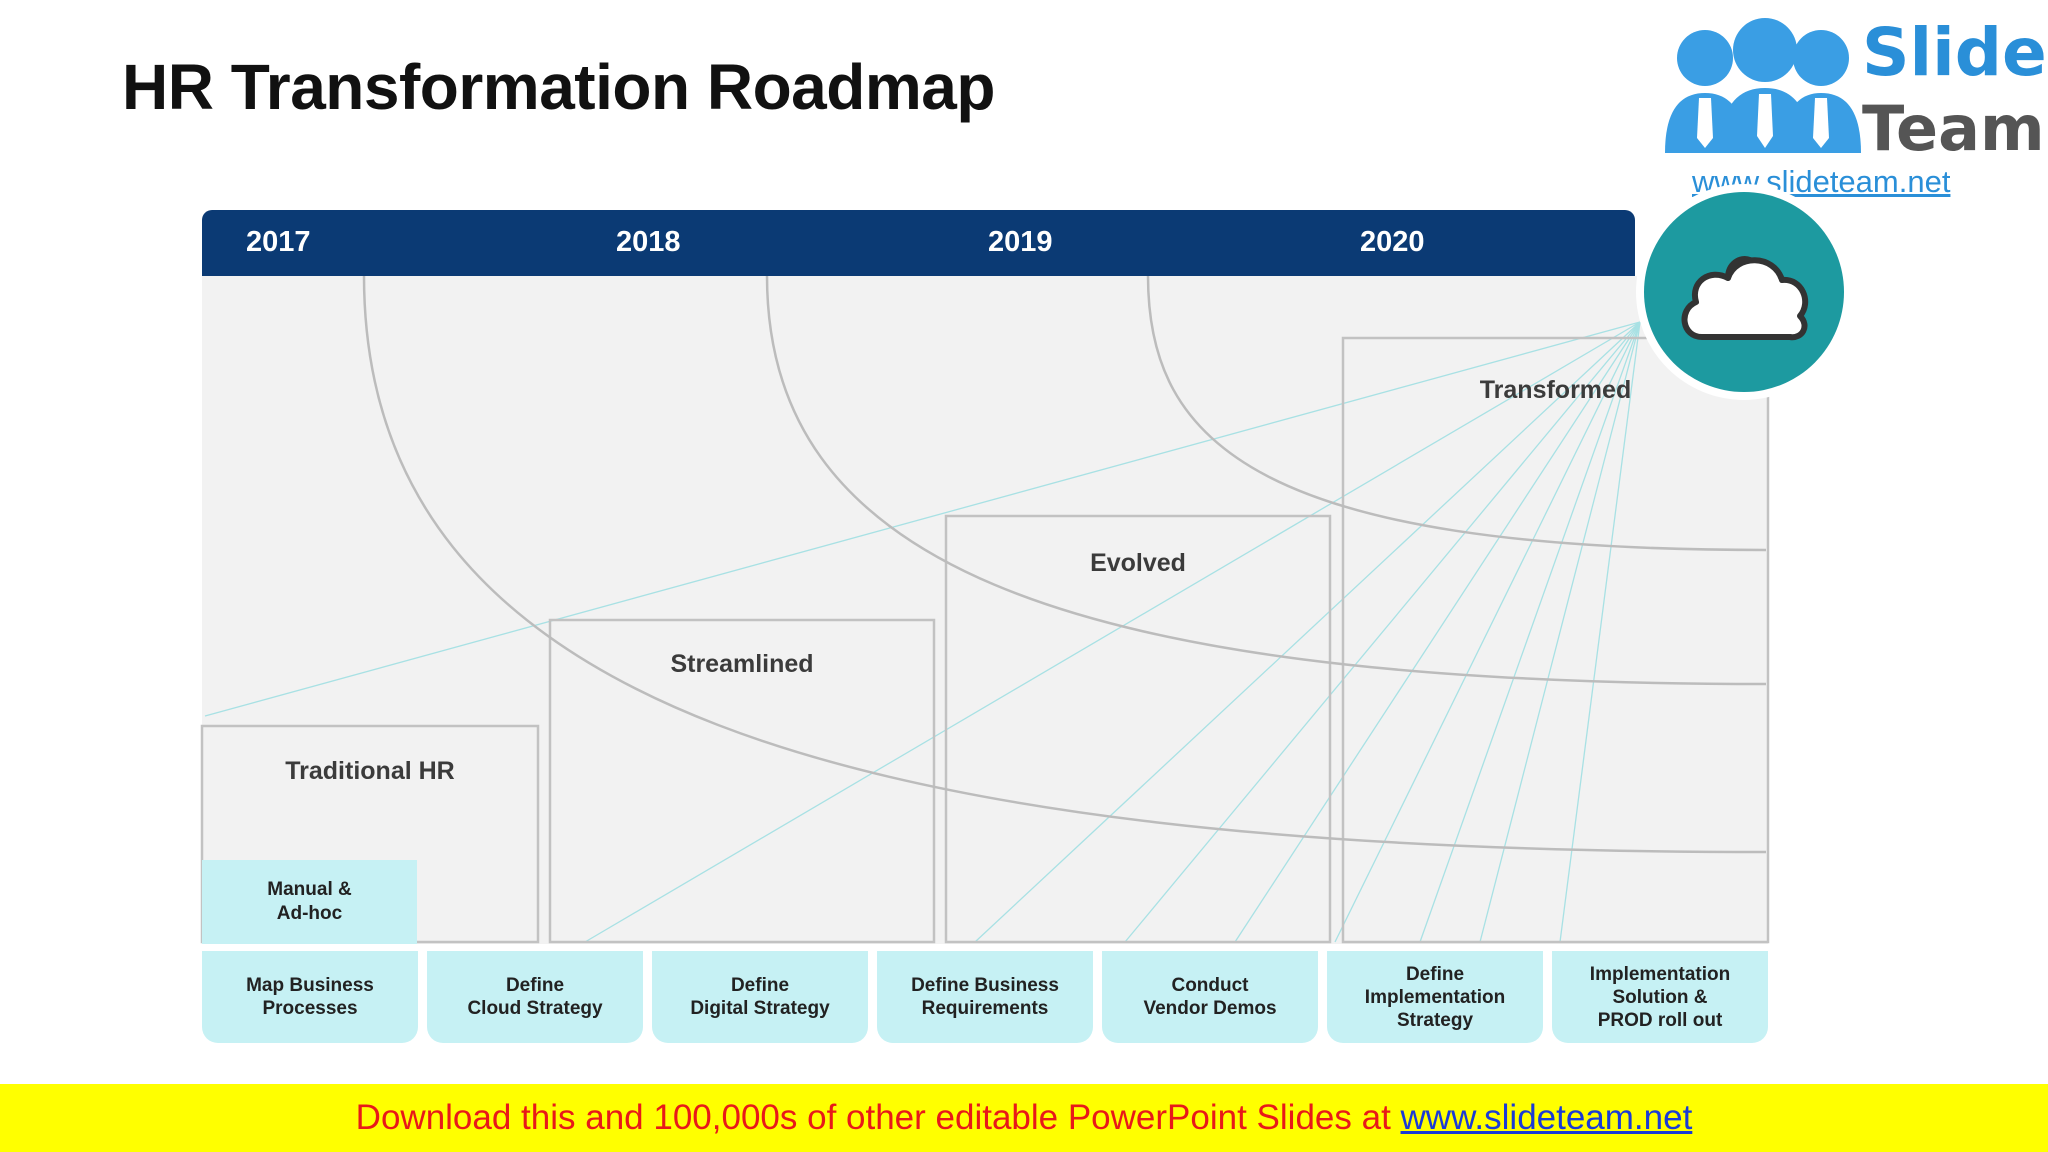 This screenshot has width=2048, height=1152. I want to click on cloud-icon, so click(1745, 298).